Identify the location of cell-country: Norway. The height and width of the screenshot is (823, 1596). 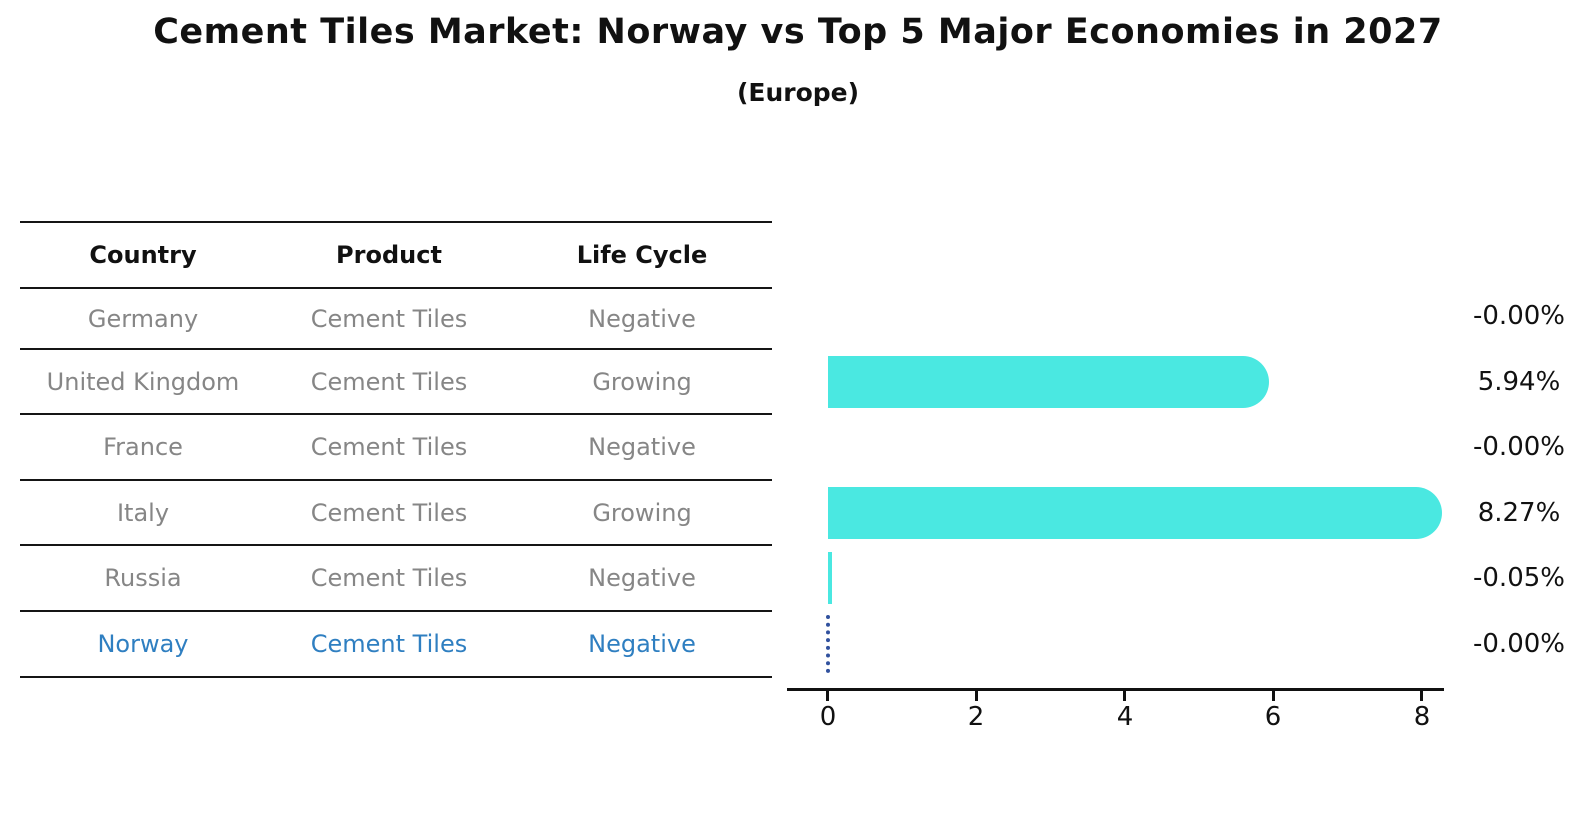
(143, 644).